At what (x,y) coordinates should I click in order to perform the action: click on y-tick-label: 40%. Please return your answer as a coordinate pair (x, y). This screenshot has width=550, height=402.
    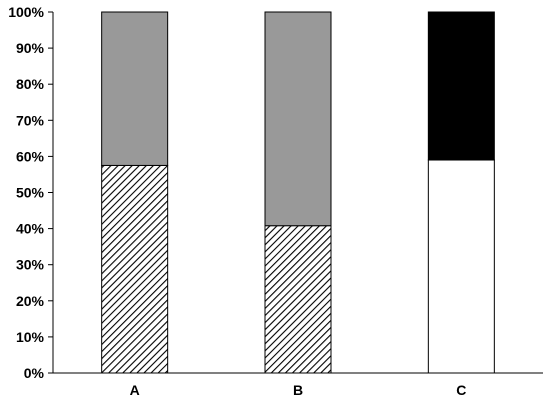
    Looking at the image, I should click on (30, 229).